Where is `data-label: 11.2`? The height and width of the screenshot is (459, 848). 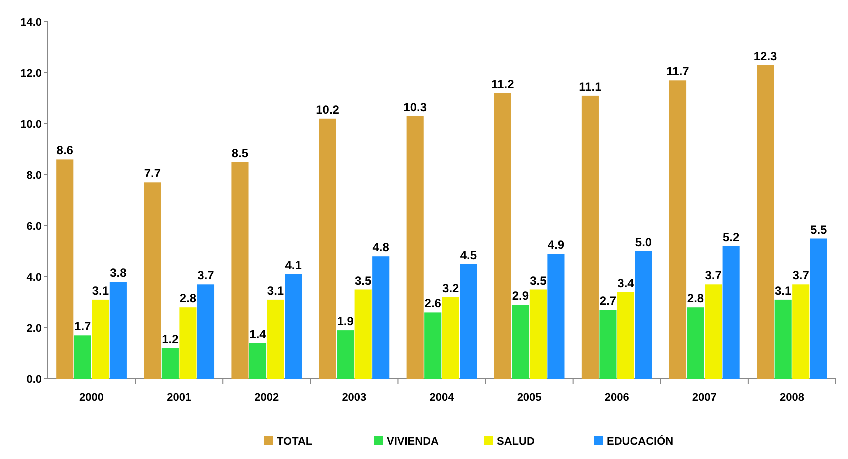 data-label: 11.2 is located at coordinates (503, 84).